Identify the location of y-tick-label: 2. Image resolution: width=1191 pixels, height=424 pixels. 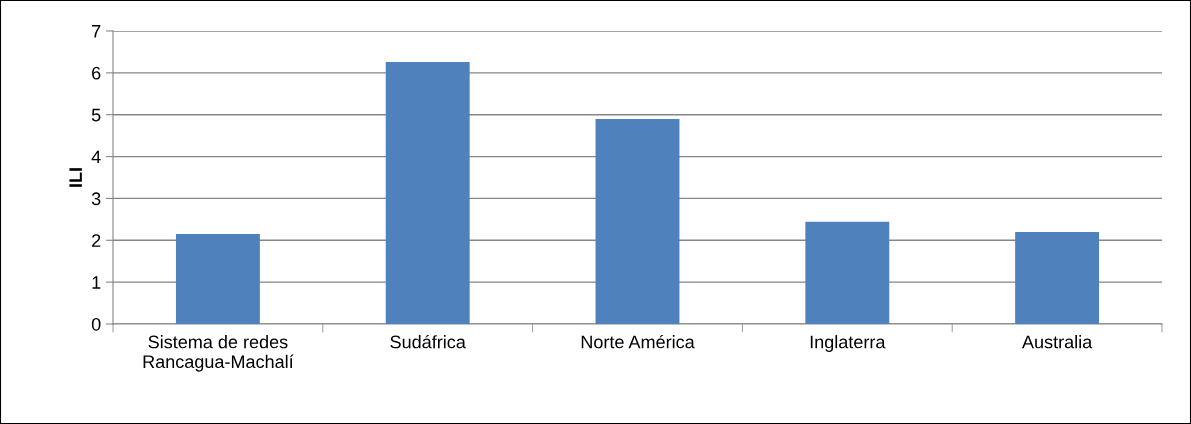
(96, 240).